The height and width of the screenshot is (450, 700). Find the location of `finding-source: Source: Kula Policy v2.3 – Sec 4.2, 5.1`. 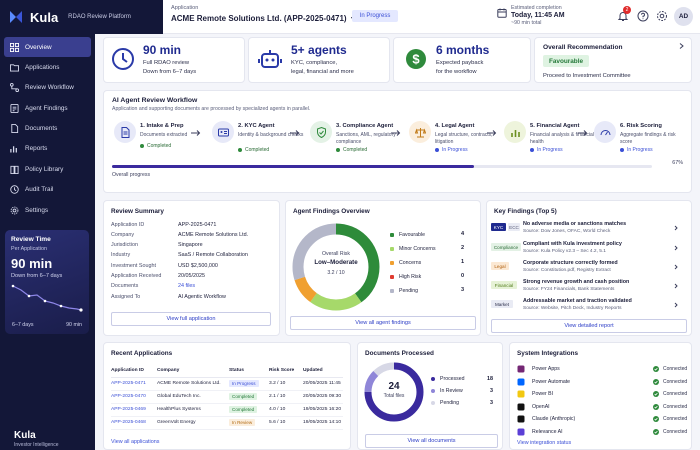

finding-source: Source: Kula Policy v2.3 – Sec 4.2, 5.1 is located at coordinates (564, 251).